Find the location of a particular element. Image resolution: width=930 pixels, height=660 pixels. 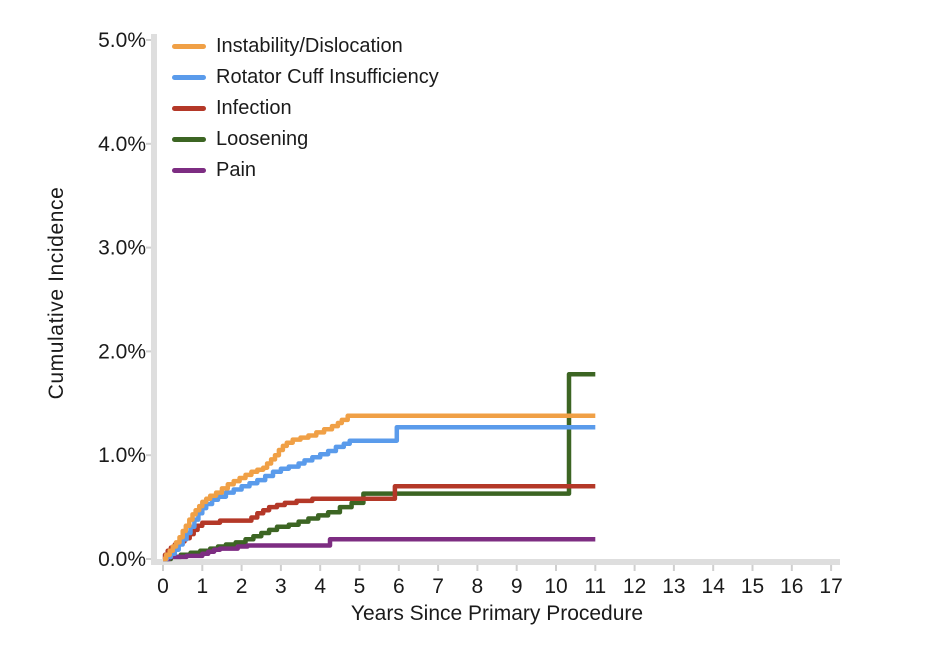

x-tick-label: 2 is located at coordinates (242, 586).